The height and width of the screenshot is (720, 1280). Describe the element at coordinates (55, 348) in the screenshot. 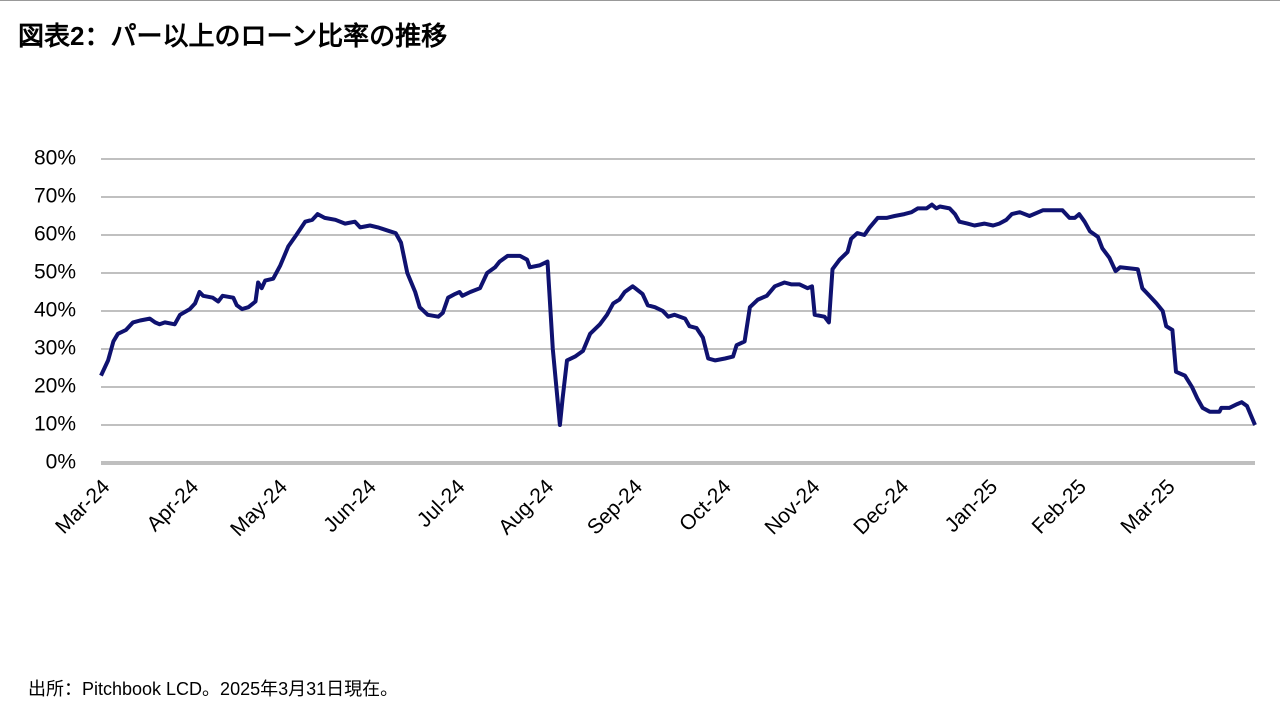

I see `y-tick-label: 30%` at that location.